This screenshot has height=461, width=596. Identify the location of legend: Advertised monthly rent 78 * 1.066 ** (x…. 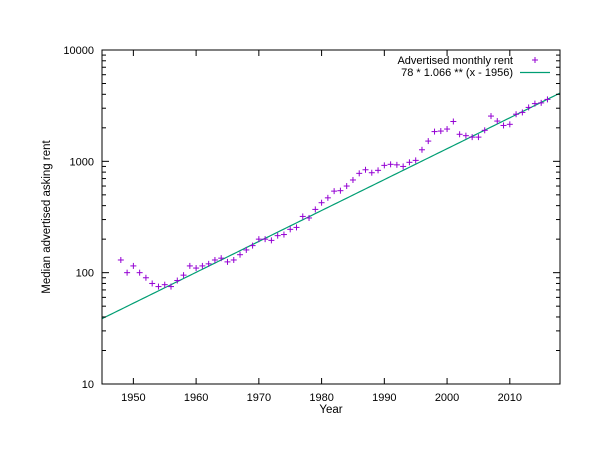
(473, 67).